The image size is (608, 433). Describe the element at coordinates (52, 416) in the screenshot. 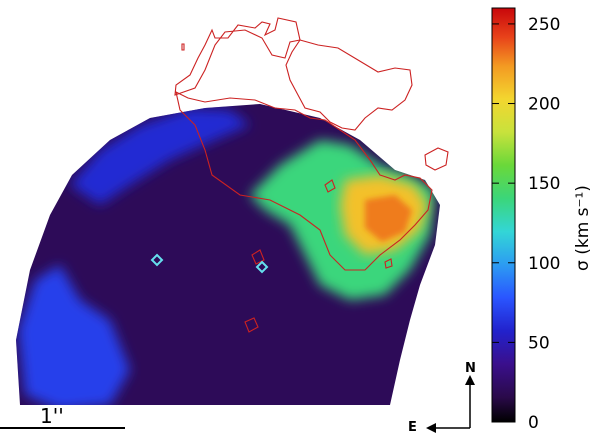

I see `scale-bar-label: 1''` at that location.